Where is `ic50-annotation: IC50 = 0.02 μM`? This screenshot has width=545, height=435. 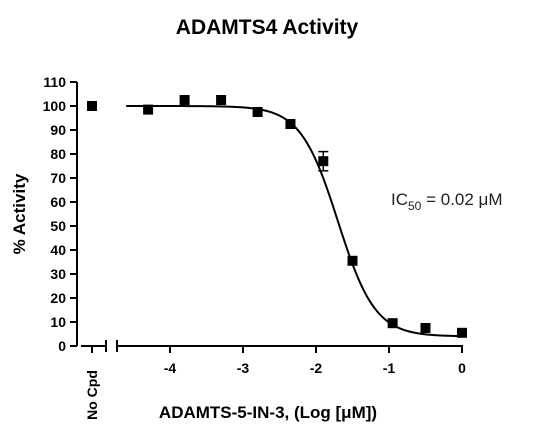
ic50-annotation: IC50 = 0.02 μM is located at coordinates (447, 201).